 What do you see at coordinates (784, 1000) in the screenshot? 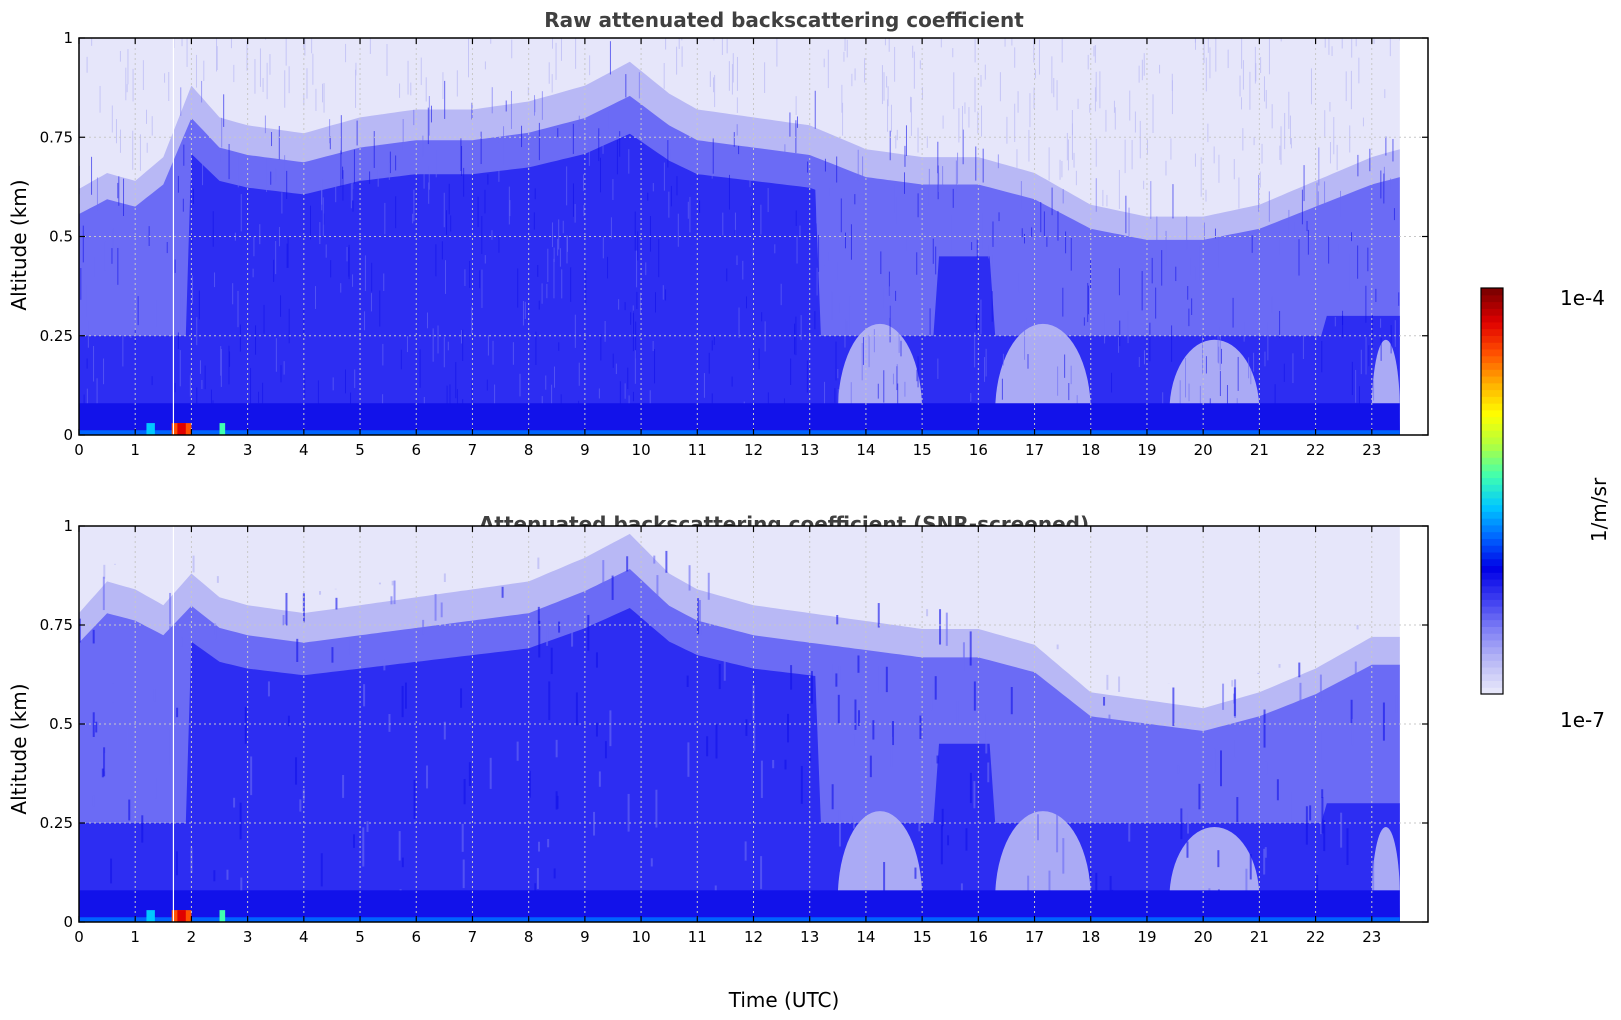
I see `x-axis-label: Time (UTC)` at bounding box center [784, 1000].